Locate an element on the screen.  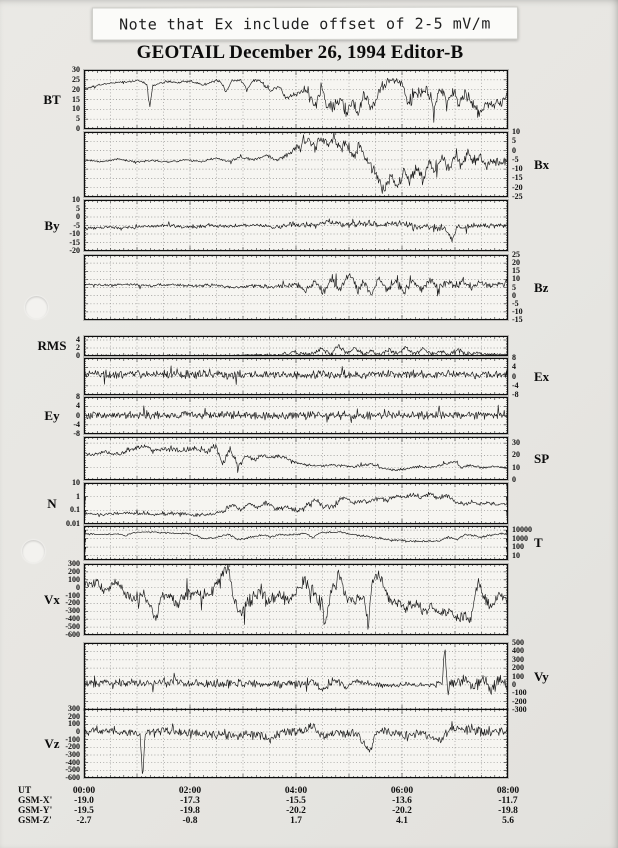
axis-tick-label-Bx: 10 is located at coordinates (516, 131).